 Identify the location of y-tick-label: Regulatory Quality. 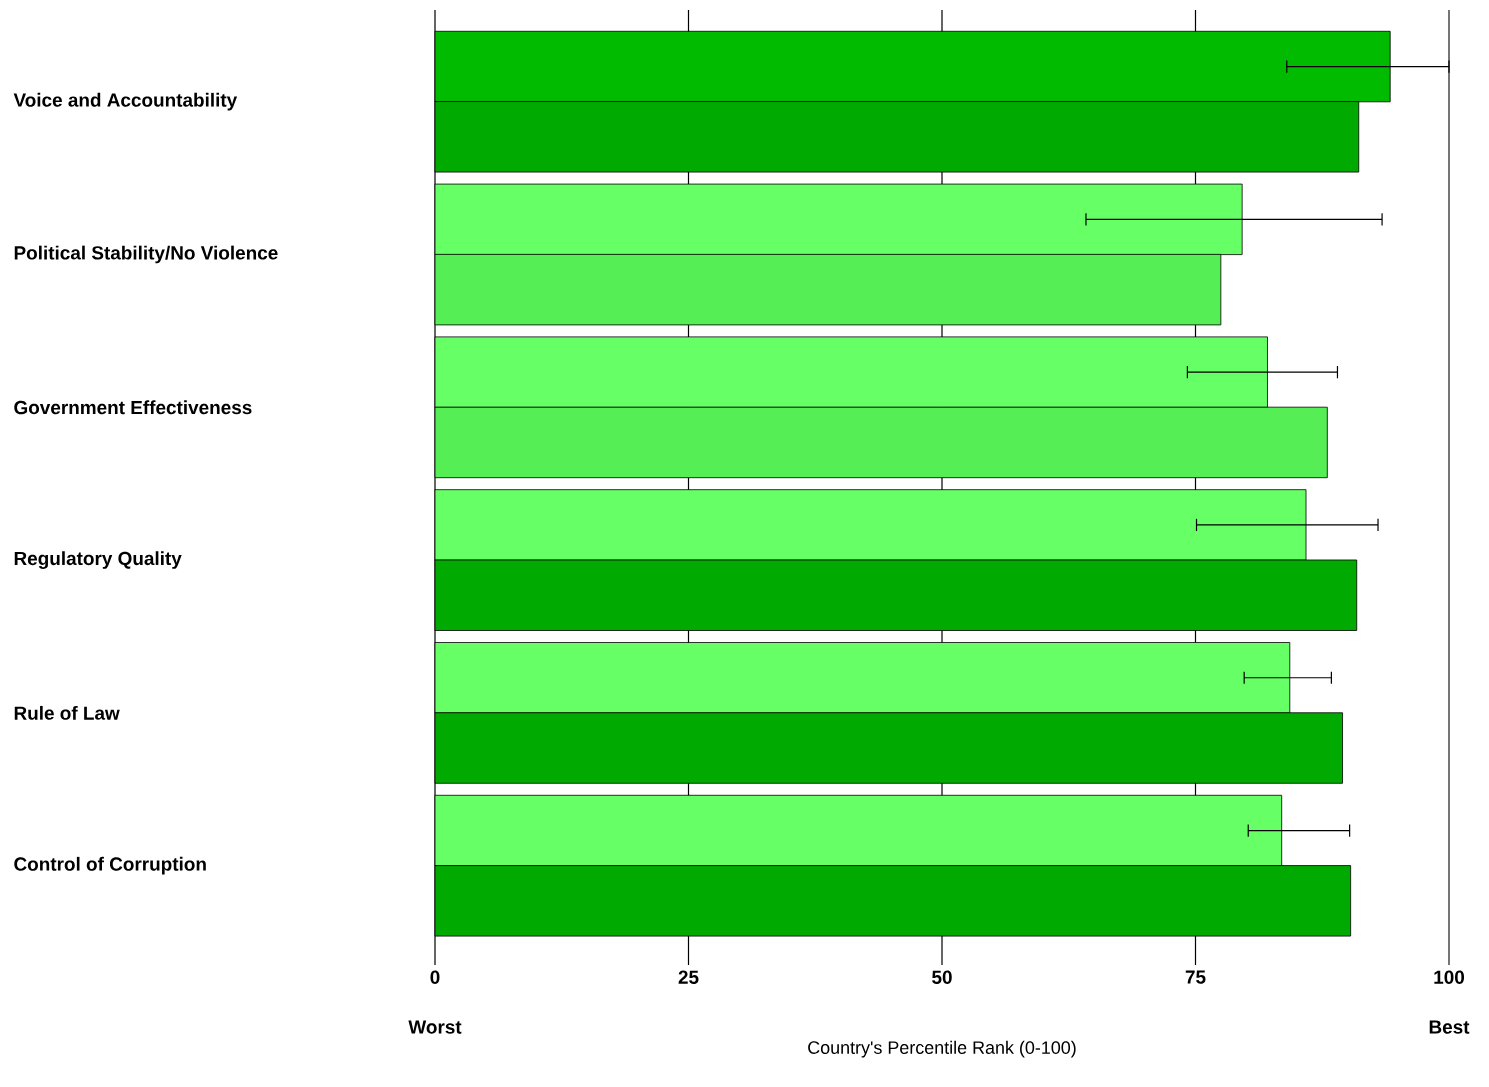
(98, 560).